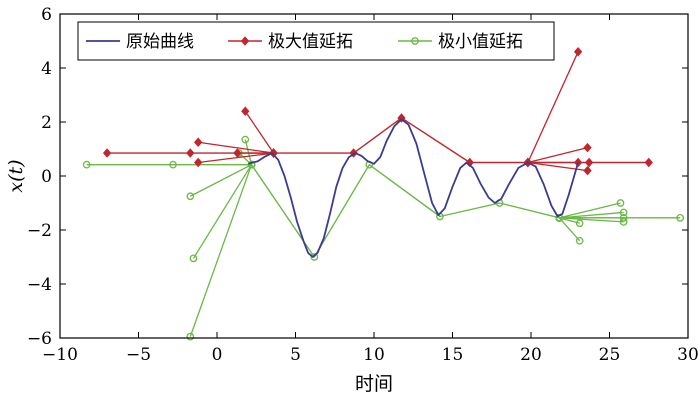 This screenshot has height=413, width=700. I want to click on x-tick-label: 30, so click(688, 355).